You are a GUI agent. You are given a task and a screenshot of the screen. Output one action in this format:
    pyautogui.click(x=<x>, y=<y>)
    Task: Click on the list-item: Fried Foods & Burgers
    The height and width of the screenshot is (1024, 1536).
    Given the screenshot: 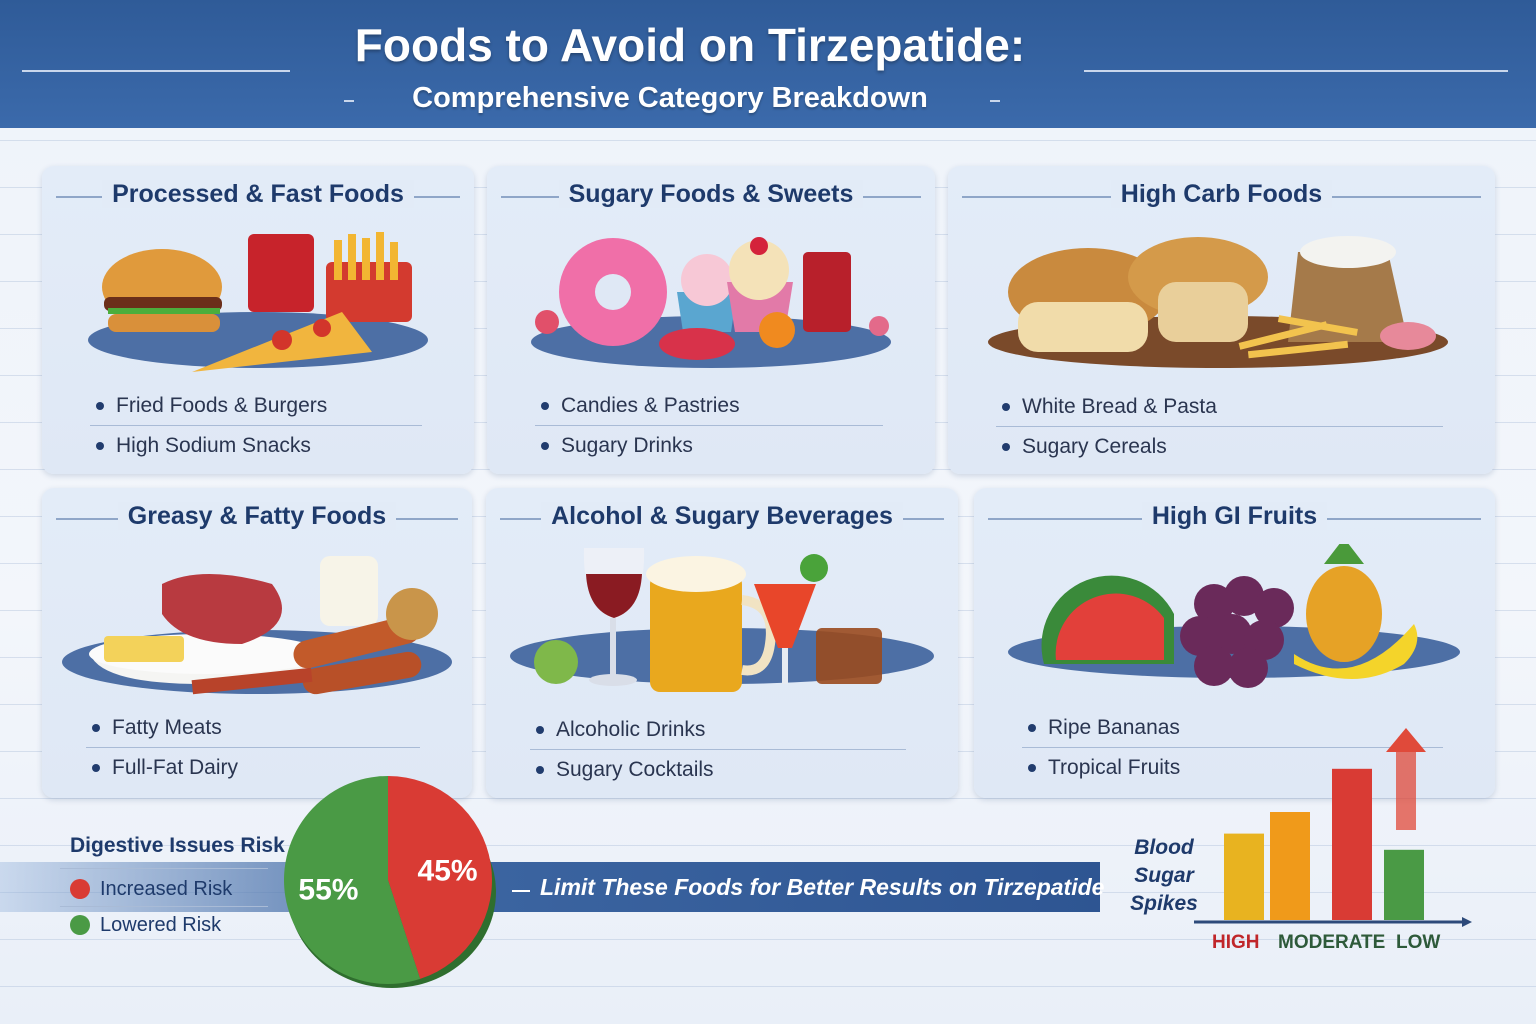 What is the action you would take?
    pyautogui.click(x=256, y=406)
    